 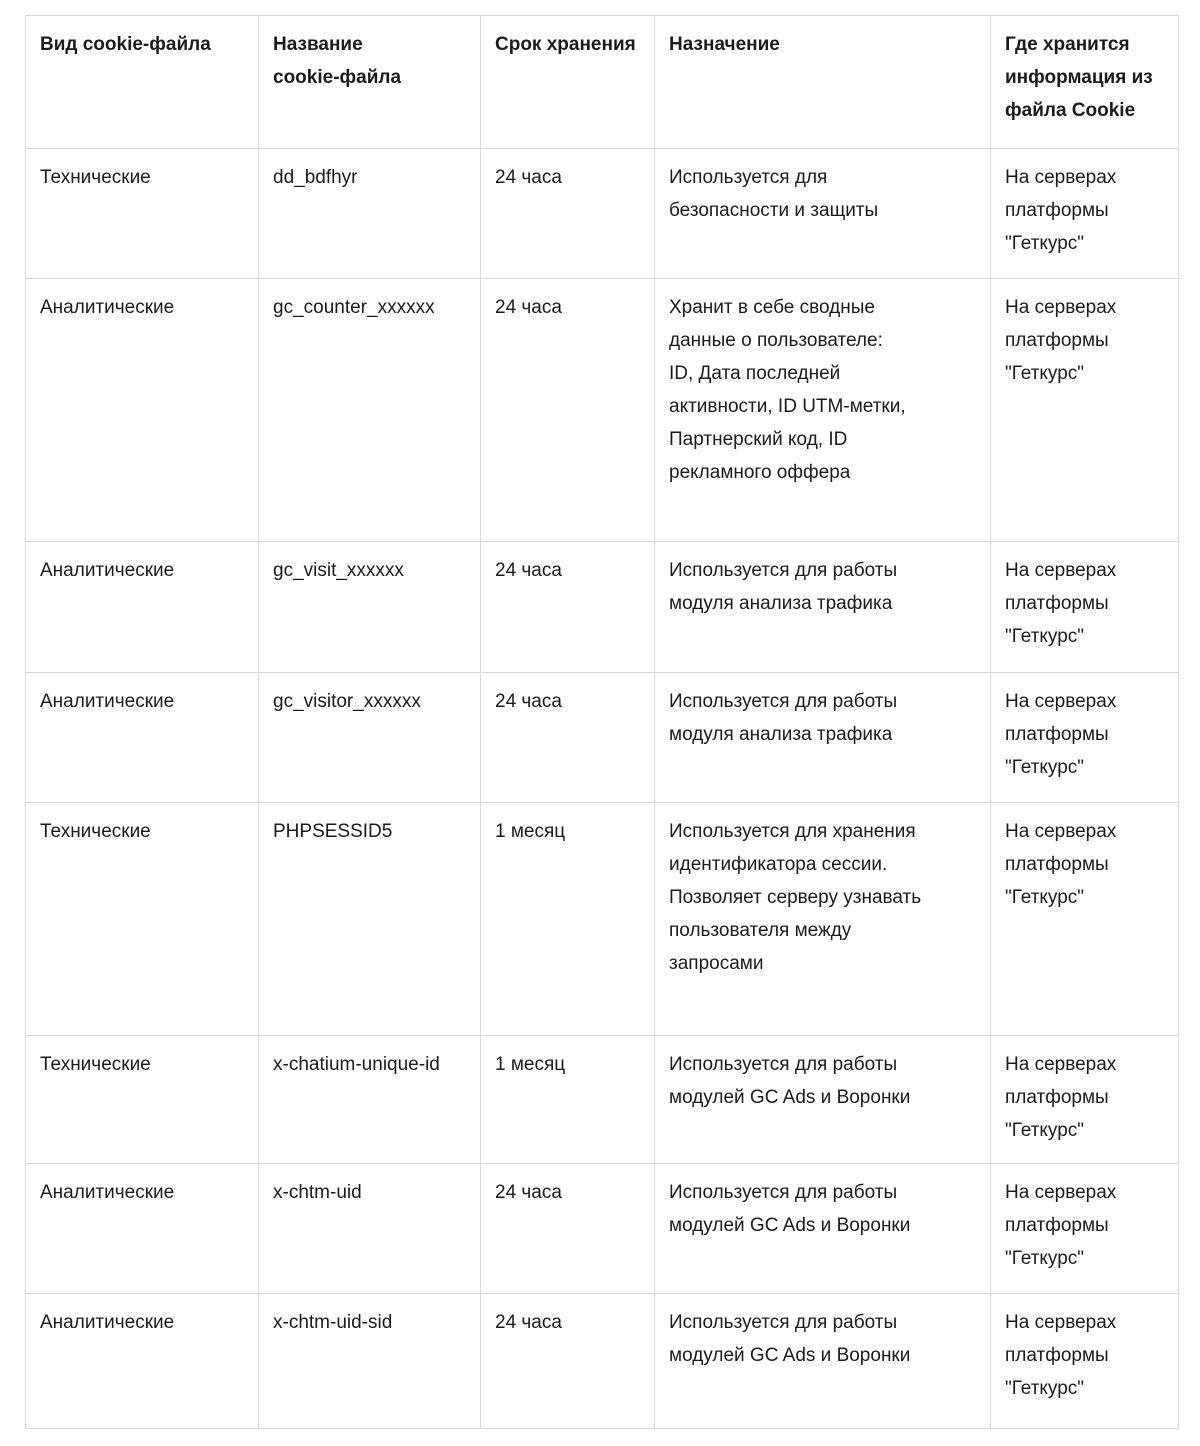 I want to click on header-purpose: Назначение, so click(x=822, y=82).